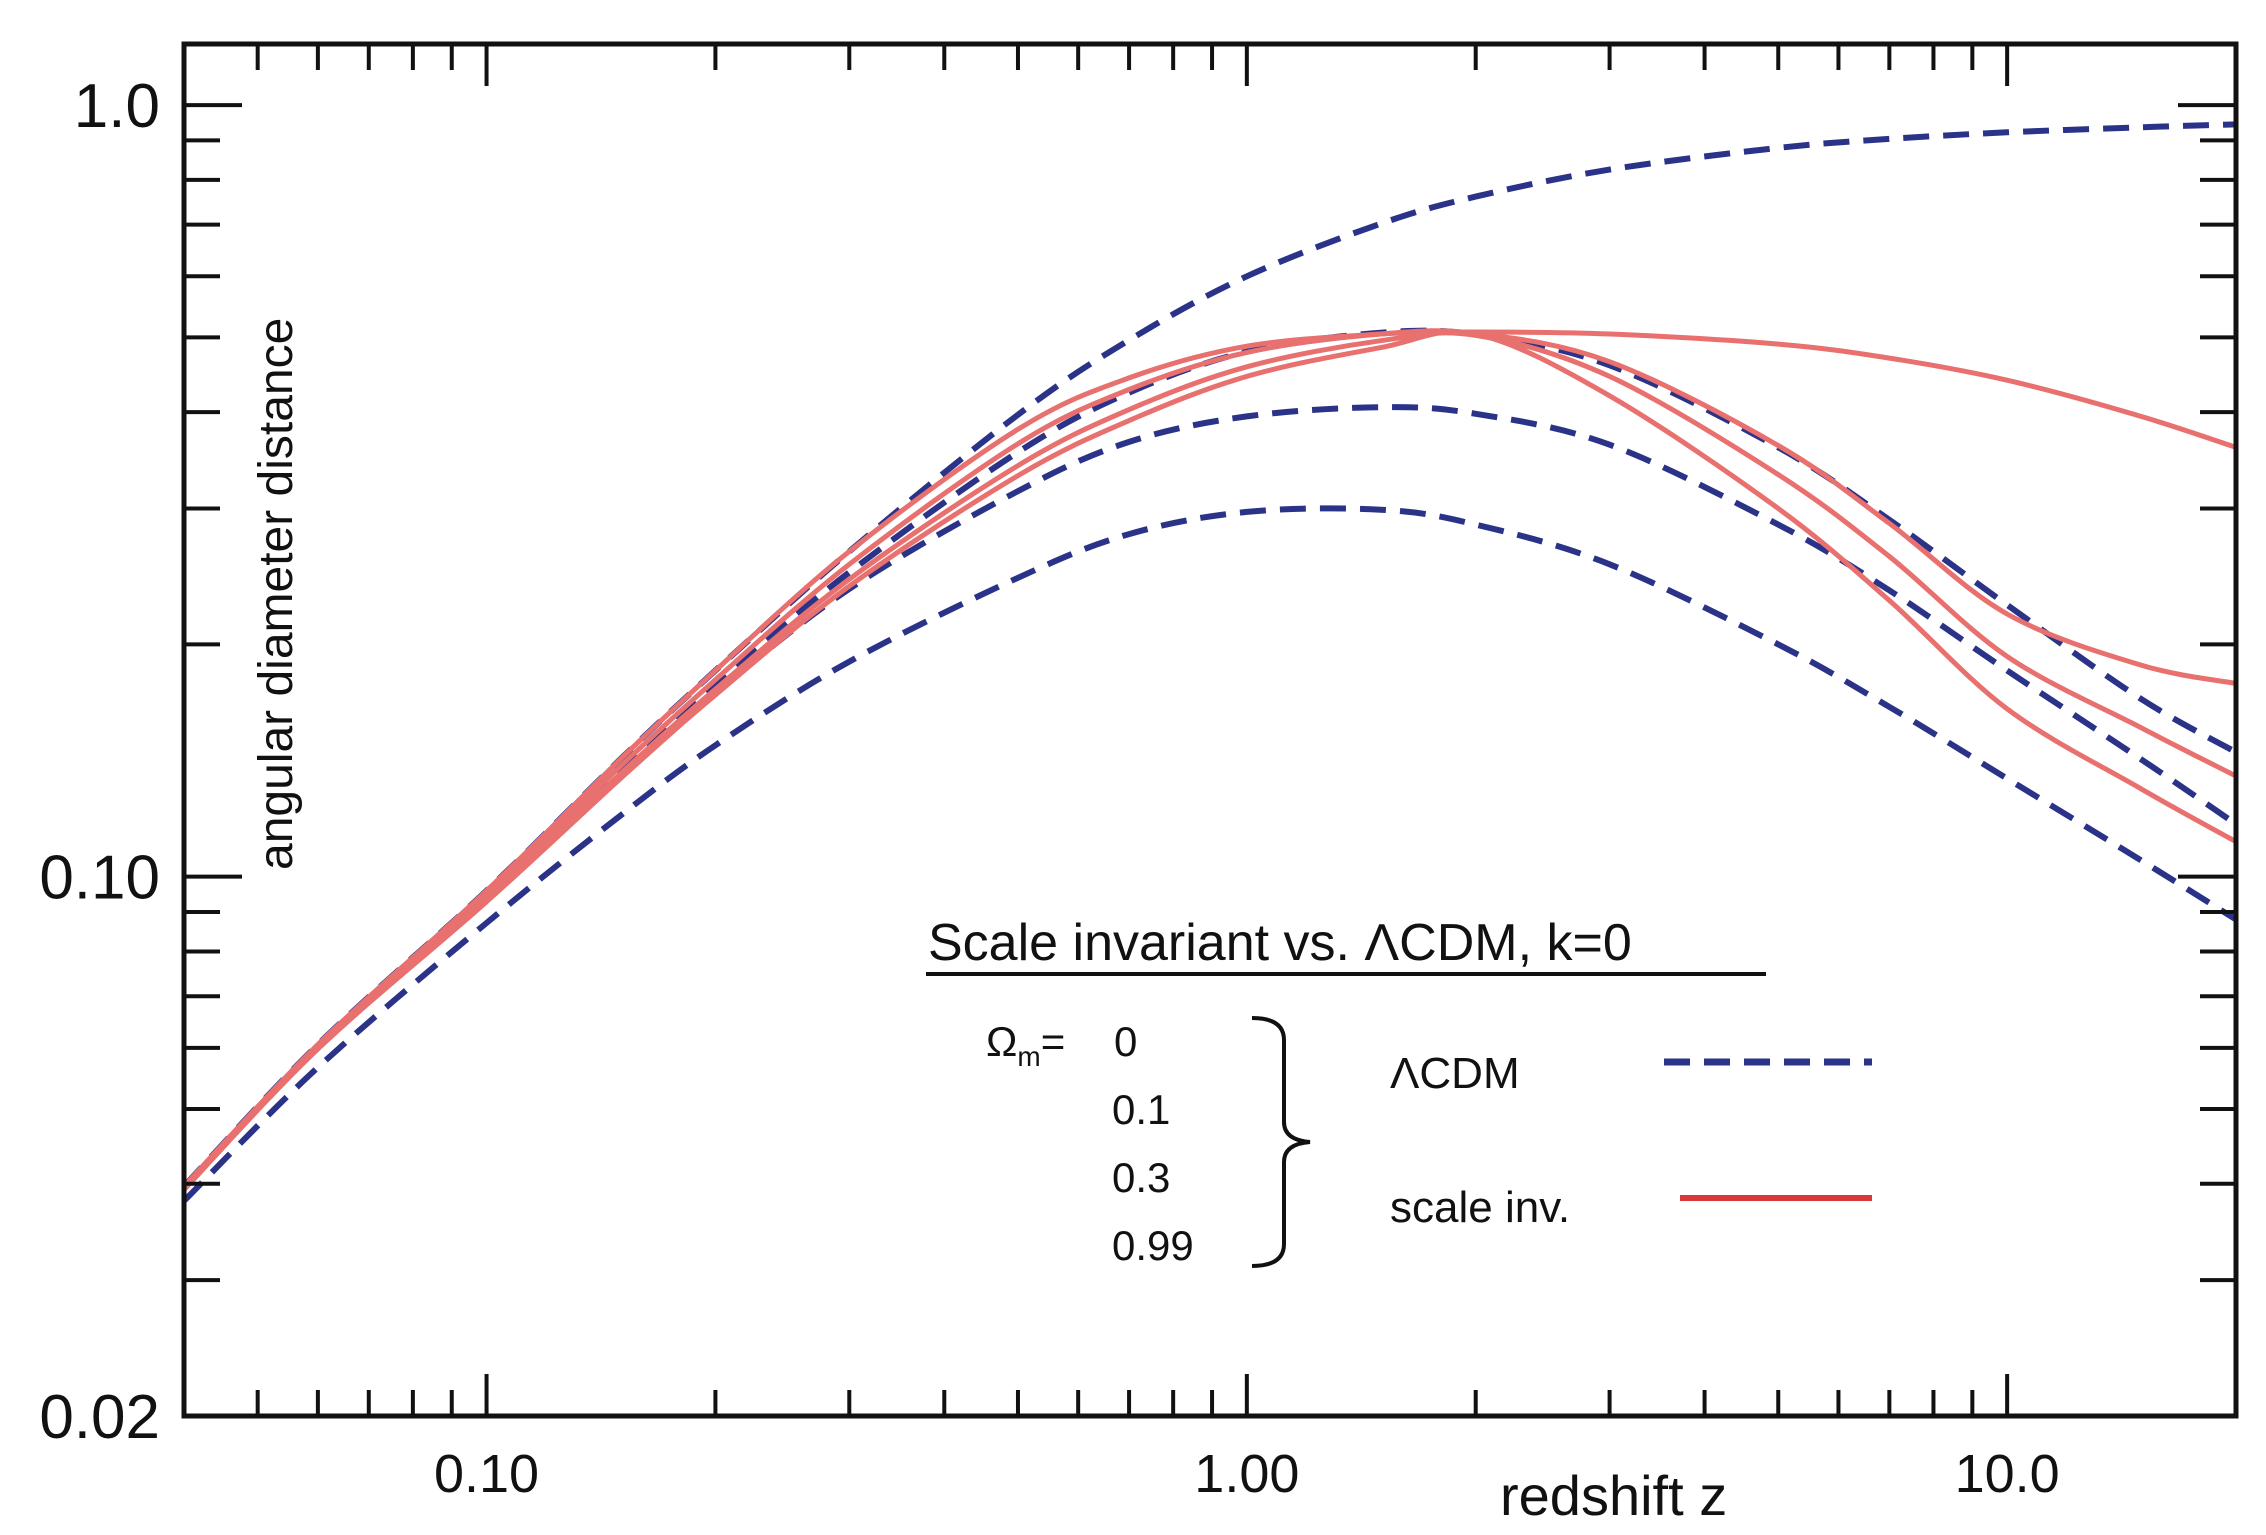 The image size is (2266, 1535). What do you see at coordinates (117, 106) in the screenshot?
I see `y-tick-label-2: 1.0` at bounding box center [117, 106].